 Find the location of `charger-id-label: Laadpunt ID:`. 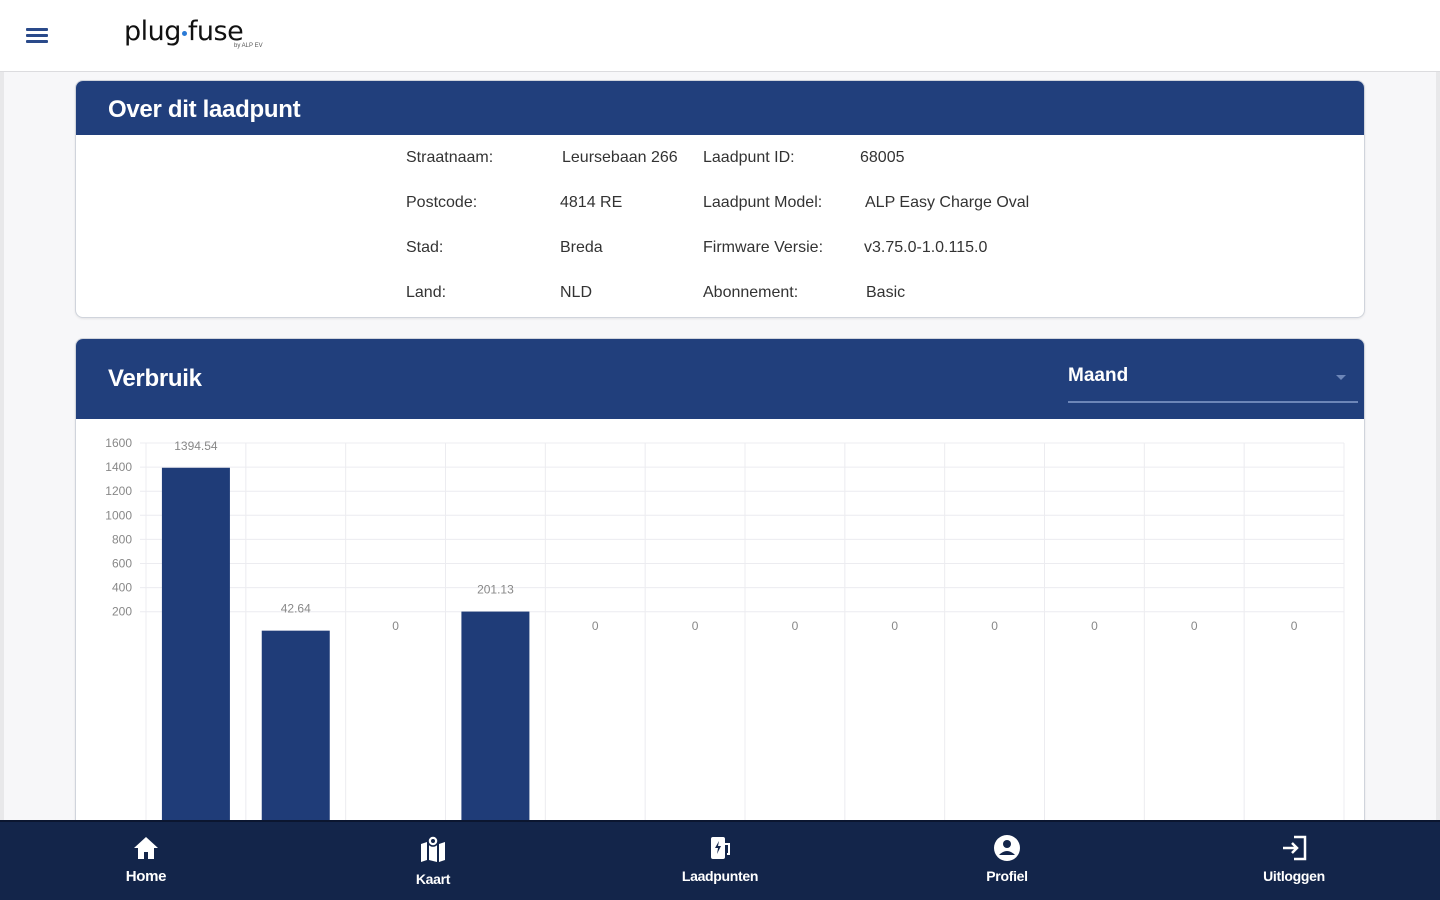

charger-id-label: Laadpunt ID: is located at coordinates (749, 157).